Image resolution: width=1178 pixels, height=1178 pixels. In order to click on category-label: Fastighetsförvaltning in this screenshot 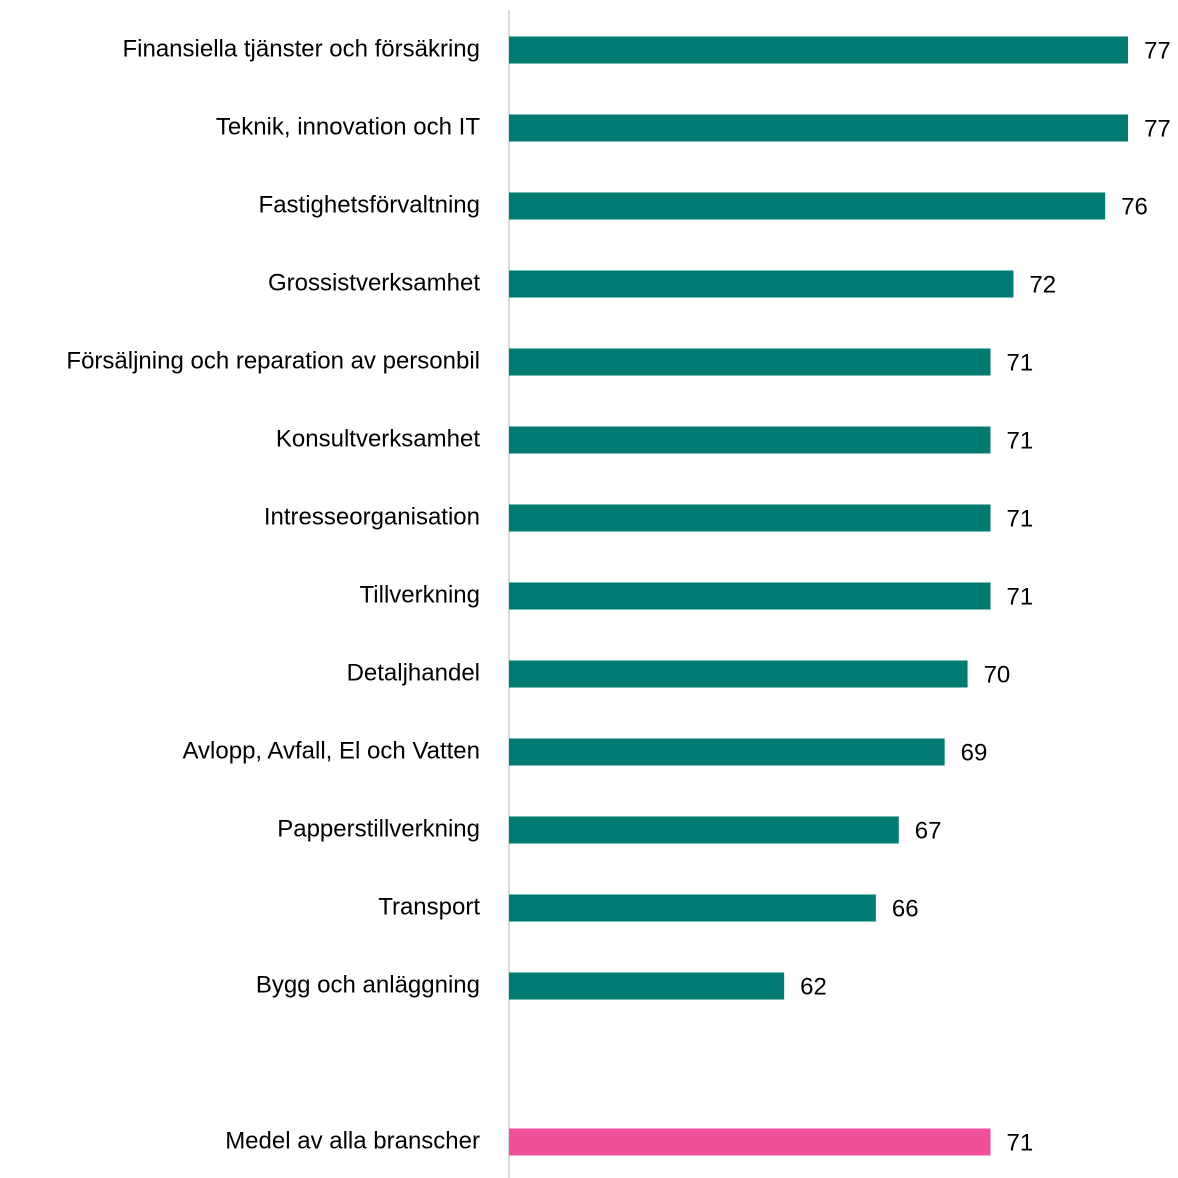, I will do `click(369, 204)`.